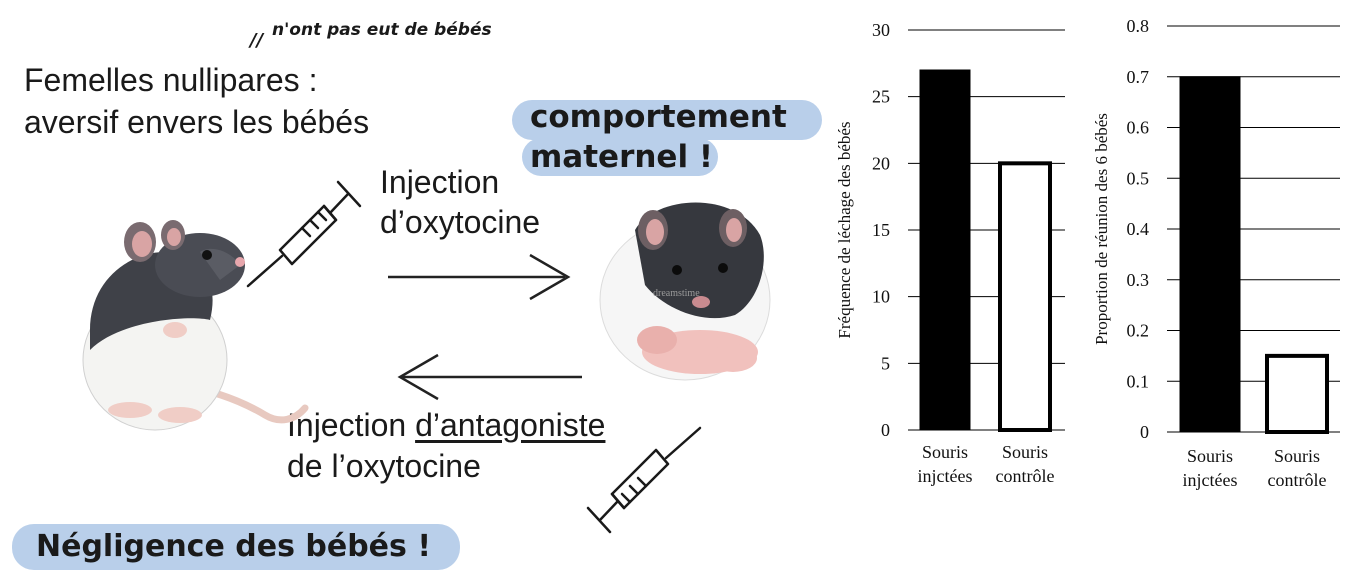 This screenshot has height=578, width=1370. I want to click on nulliparous-annotation: n'ont pas eut de bébés, so click(382, 30).